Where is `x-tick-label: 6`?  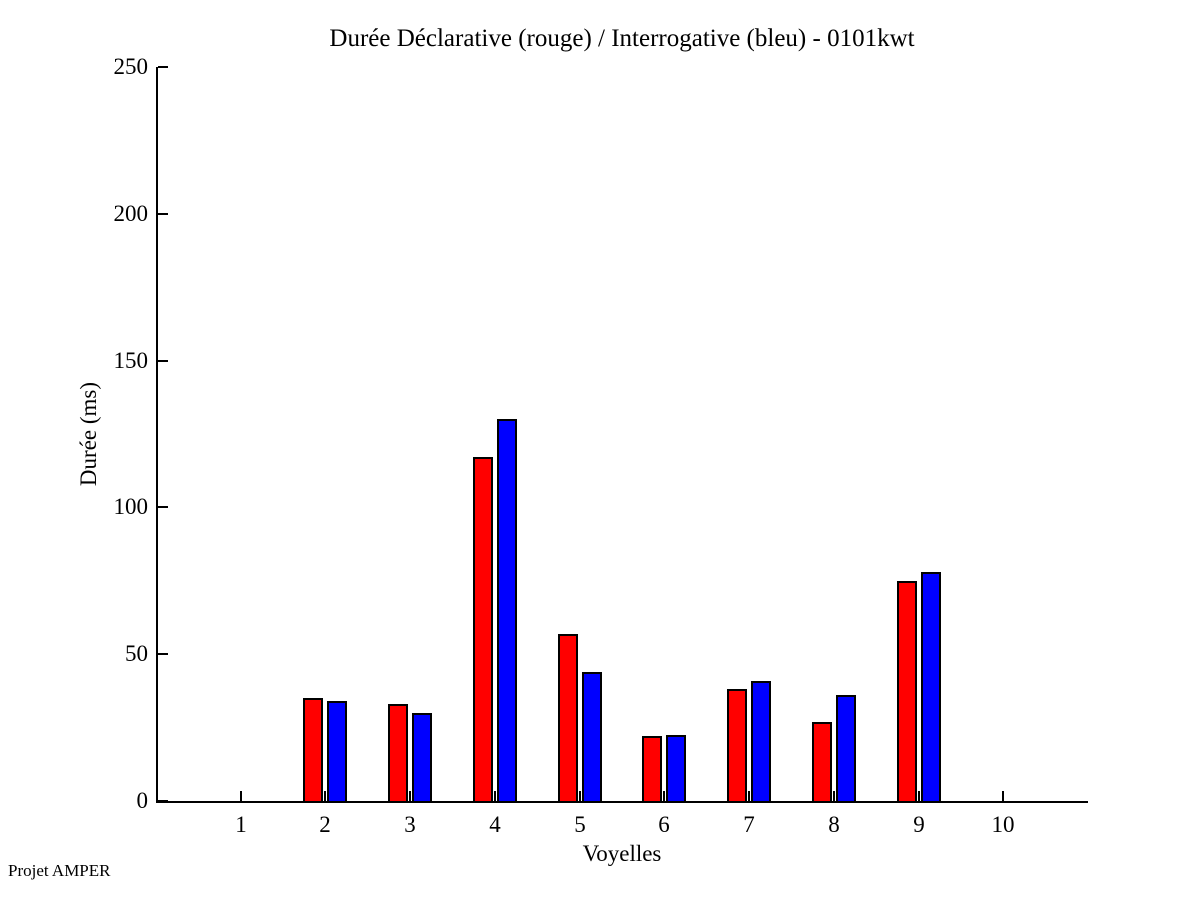
x-tick-label: 6 is located at coordinates (664, 824).